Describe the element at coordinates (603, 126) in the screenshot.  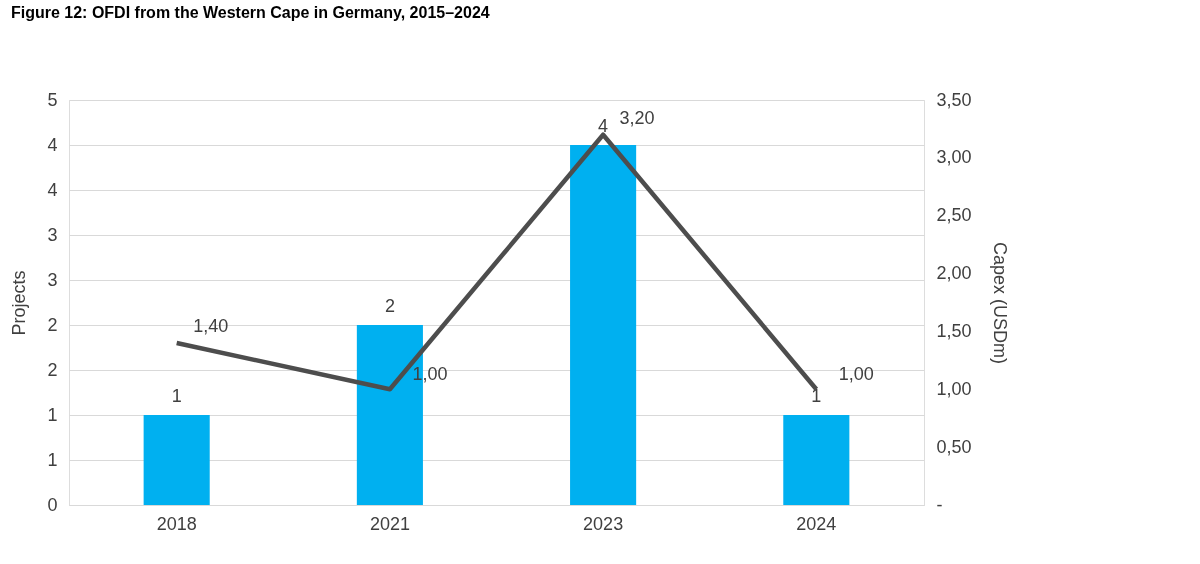
I see `data-label: 4` at that location.